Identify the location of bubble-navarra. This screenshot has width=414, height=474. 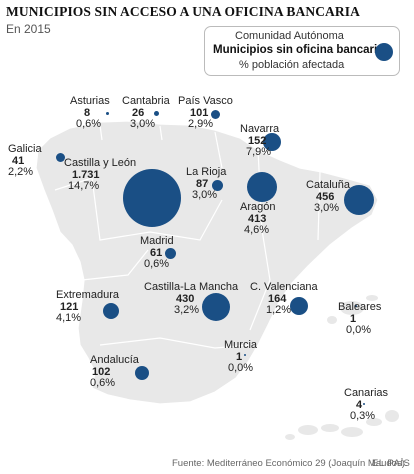
(272, 142).